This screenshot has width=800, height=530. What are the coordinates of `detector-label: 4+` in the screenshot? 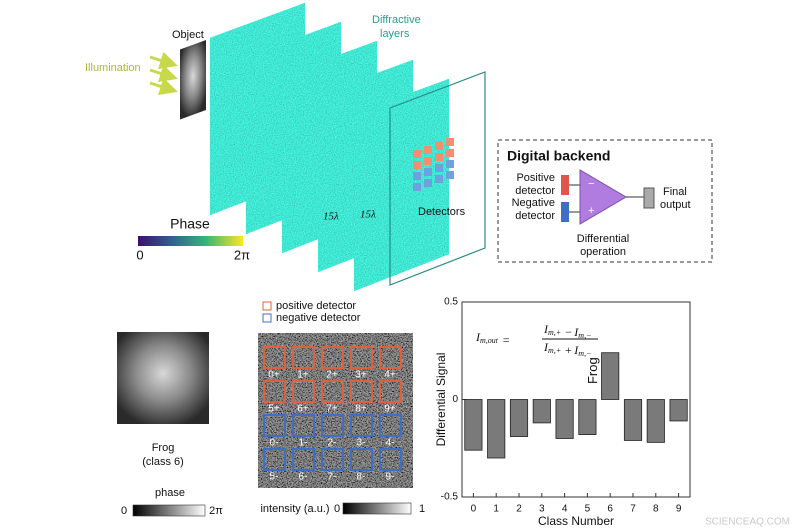 It's located at (390, 375).